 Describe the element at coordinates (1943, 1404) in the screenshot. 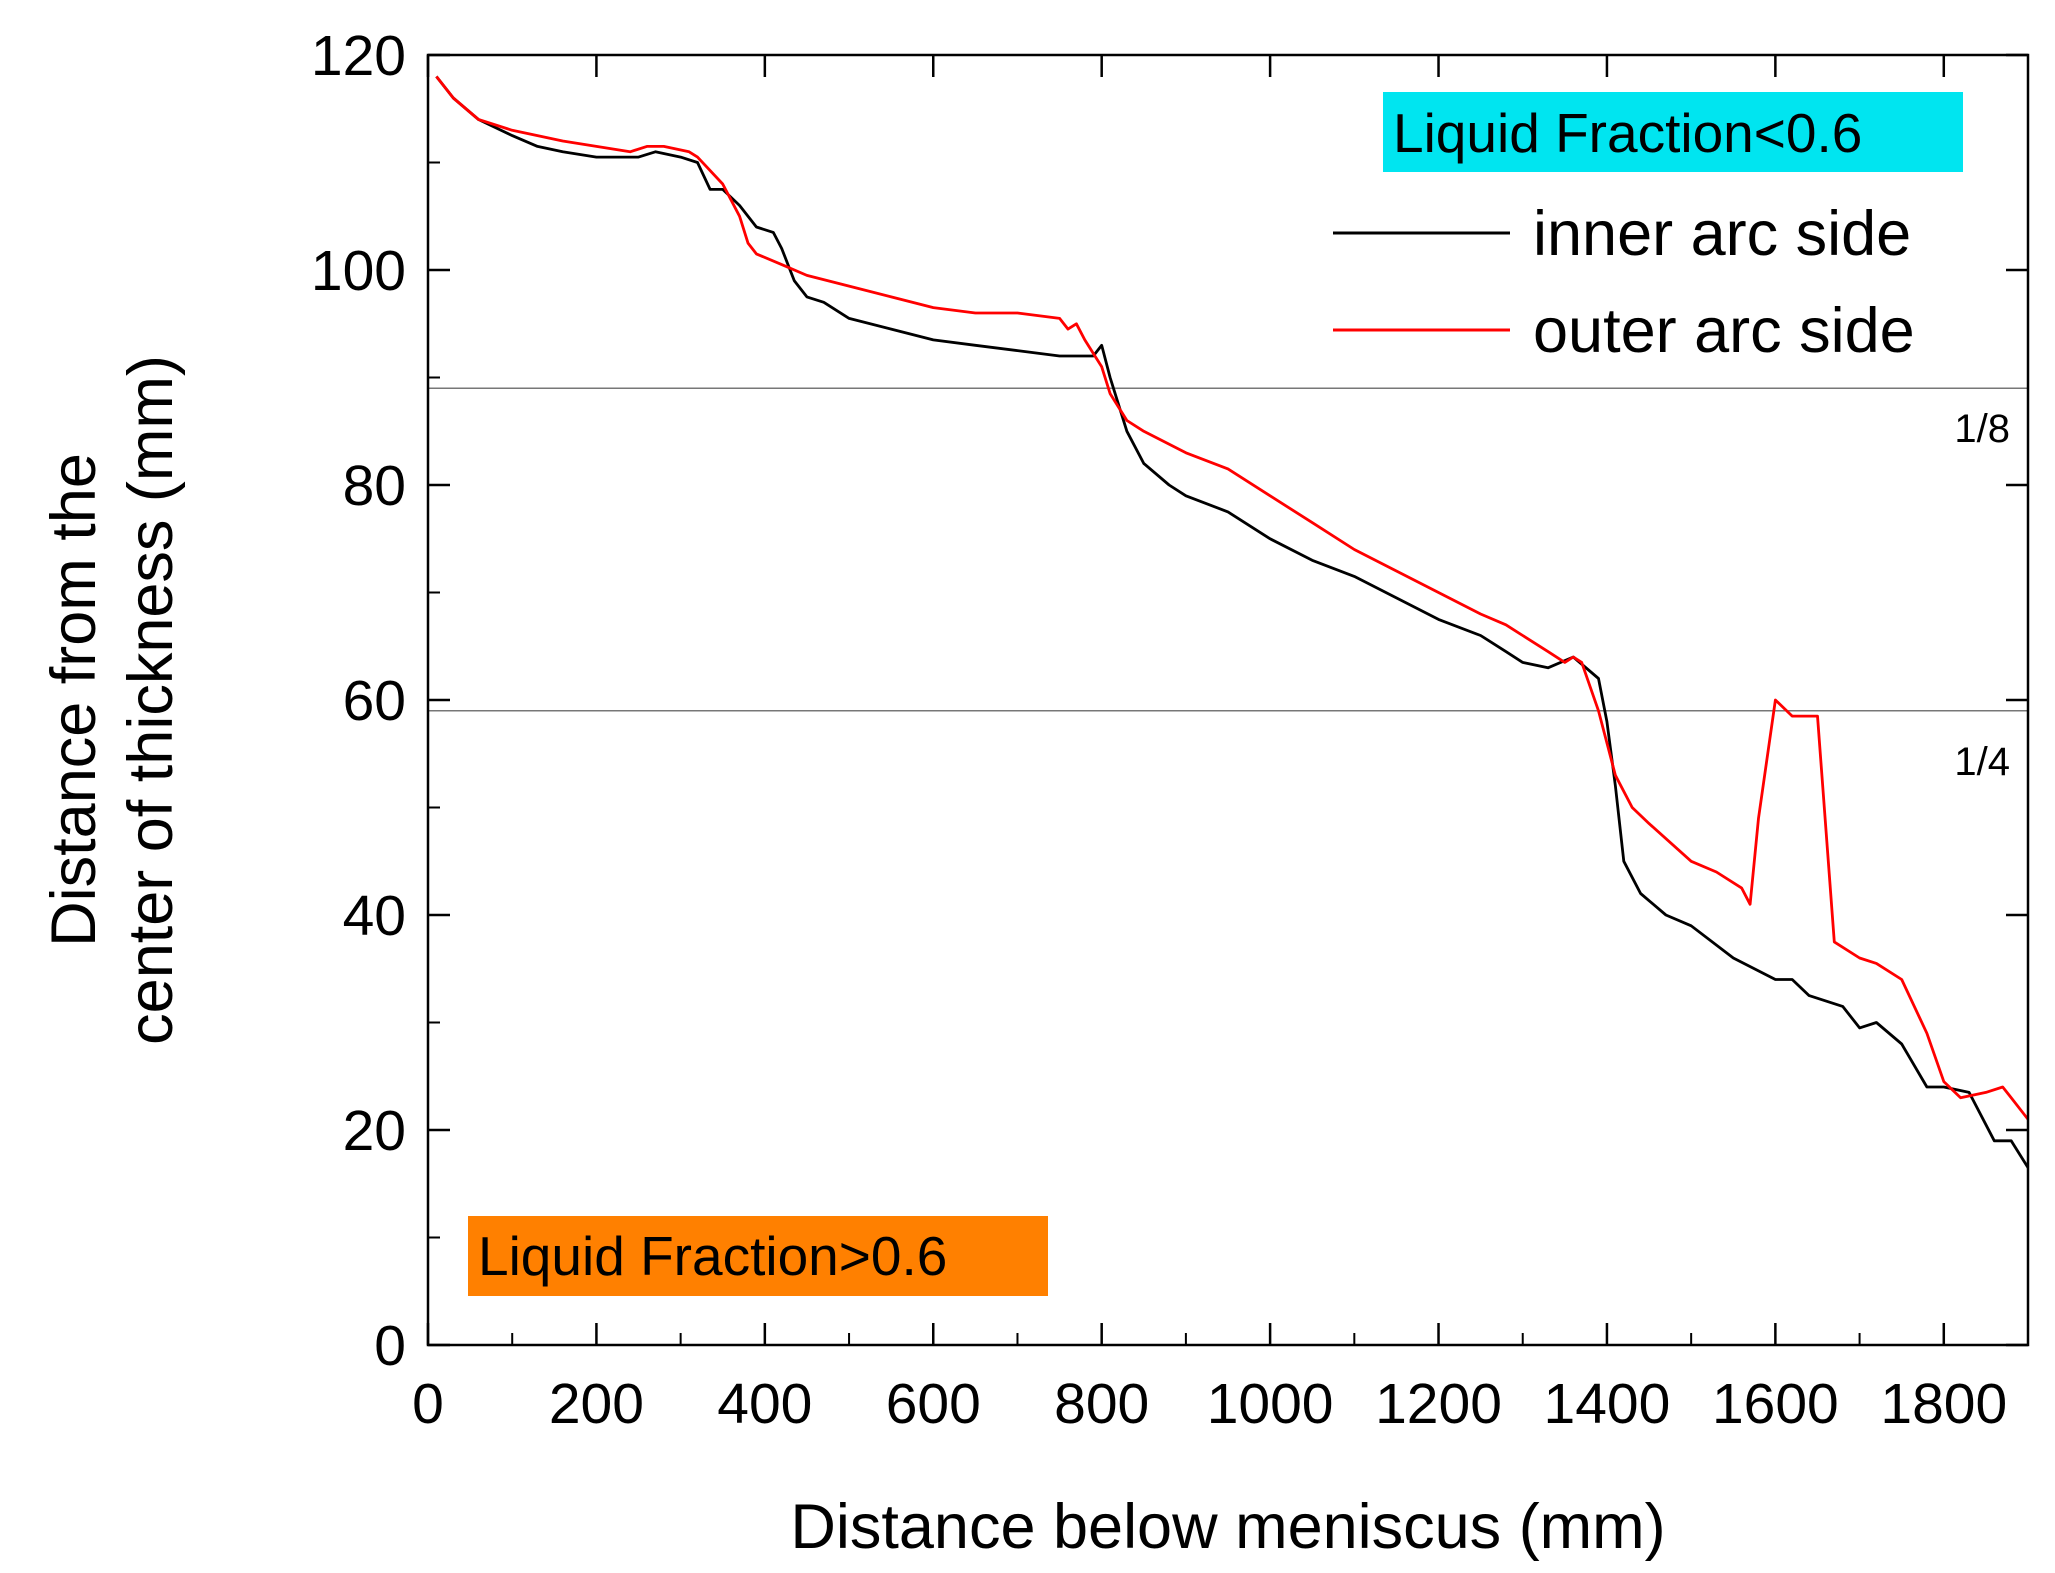

I see `x-tick-label: 1800` at that location.